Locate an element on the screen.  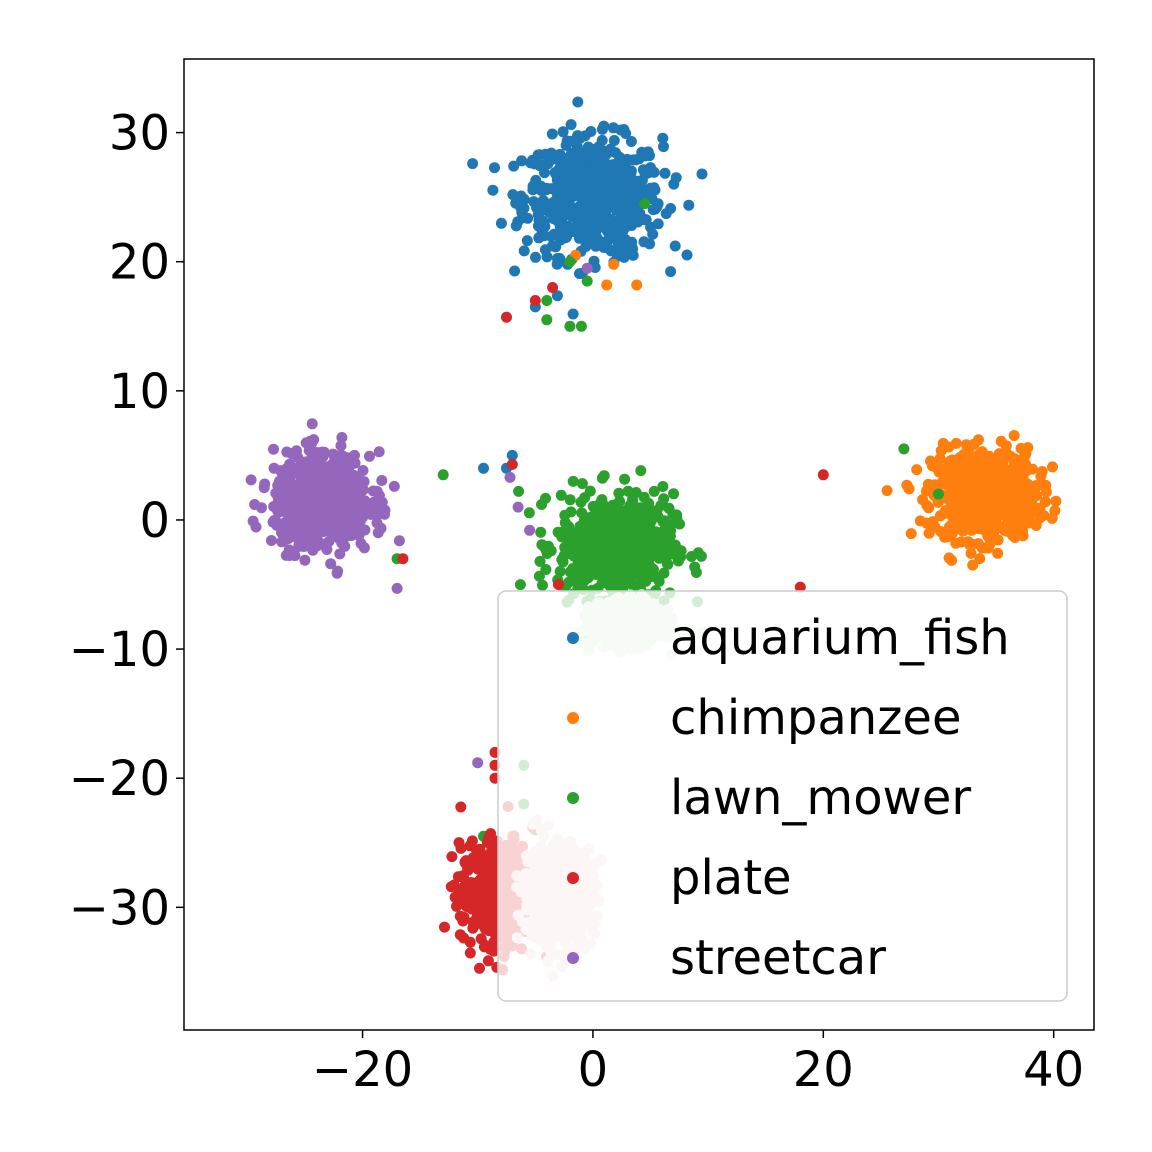
legend-label: aquarium_fish is located at coordinates (840, 638).